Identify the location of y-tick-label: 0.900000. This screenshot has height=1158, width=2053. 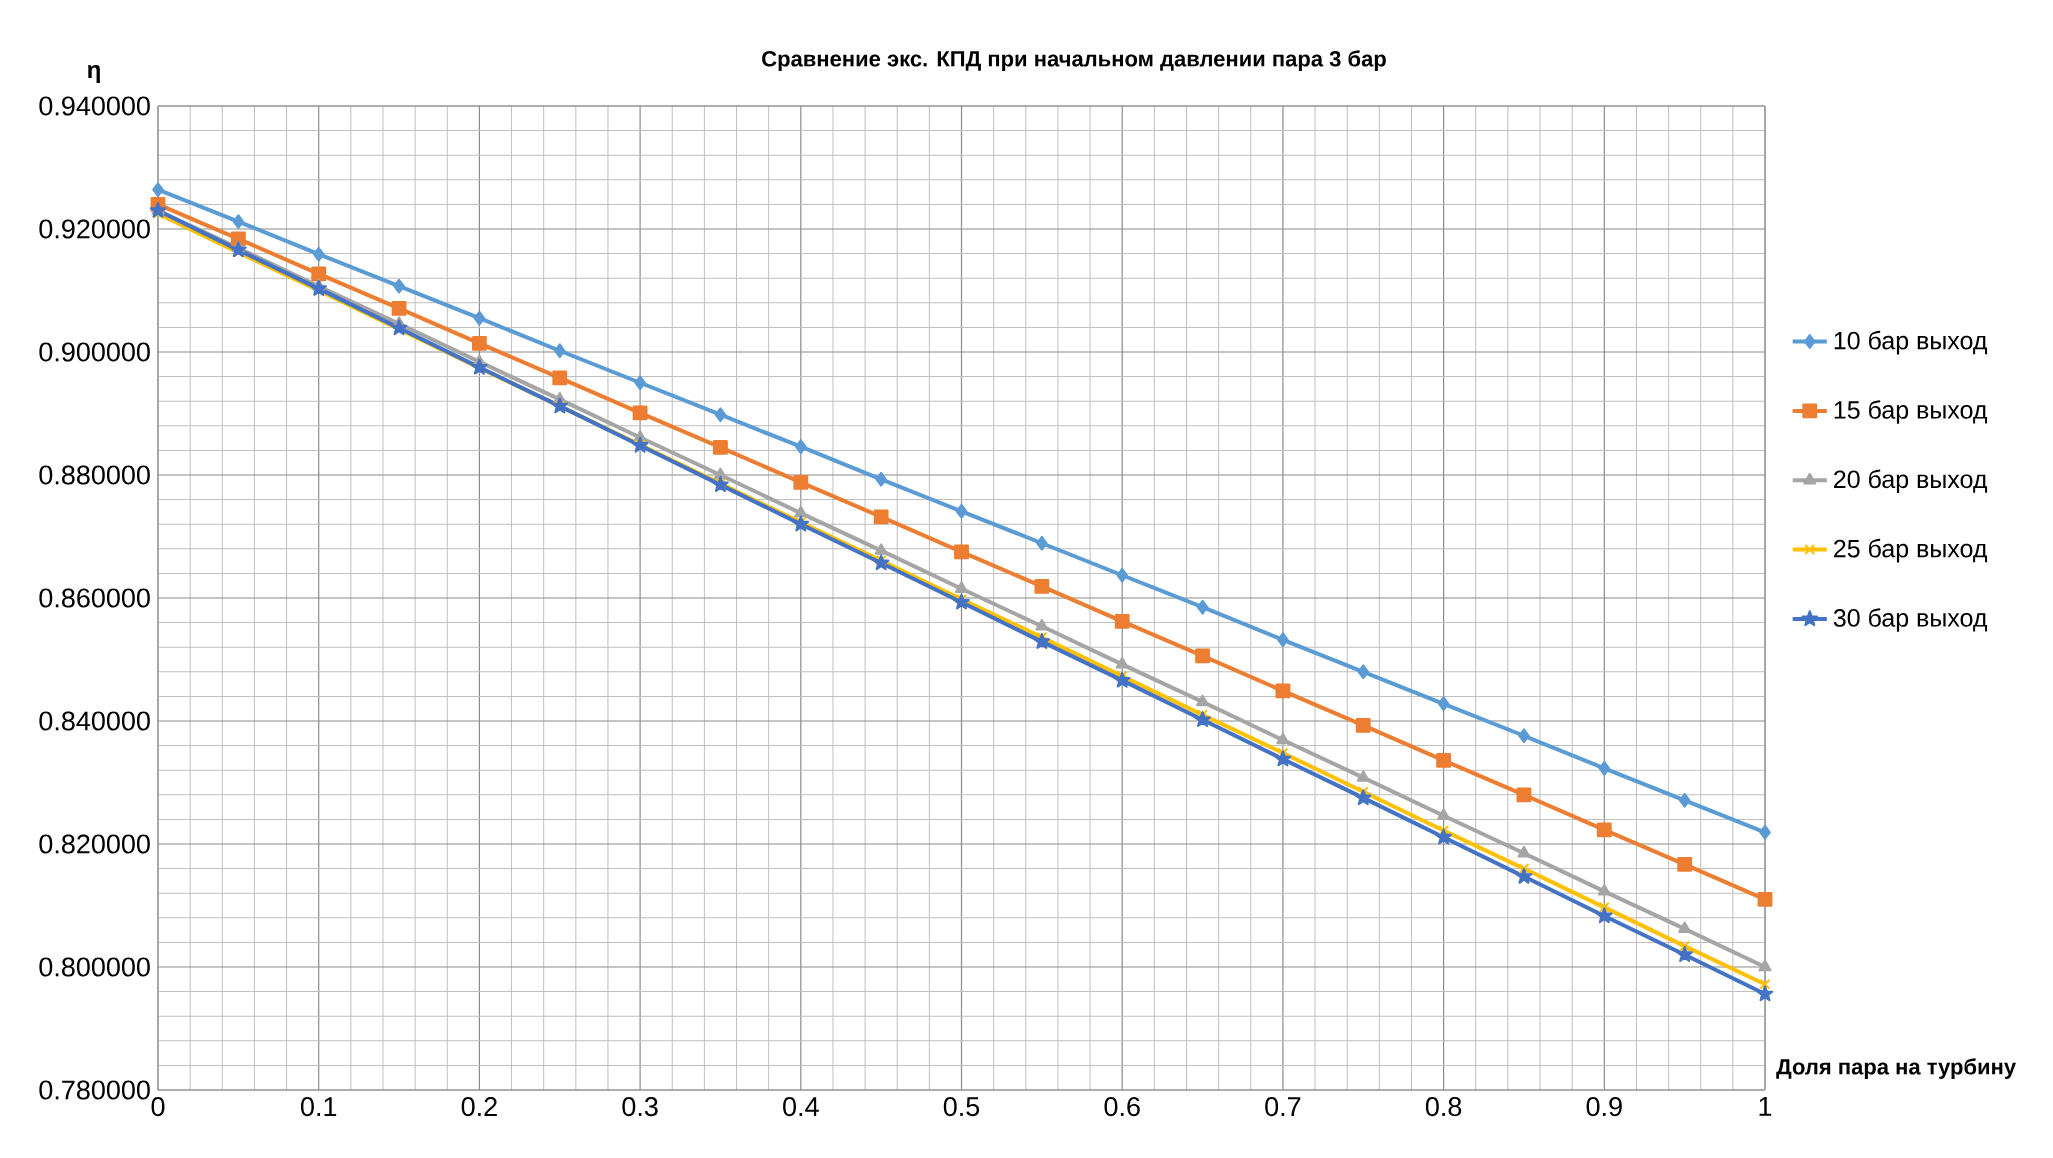
(94, 352).